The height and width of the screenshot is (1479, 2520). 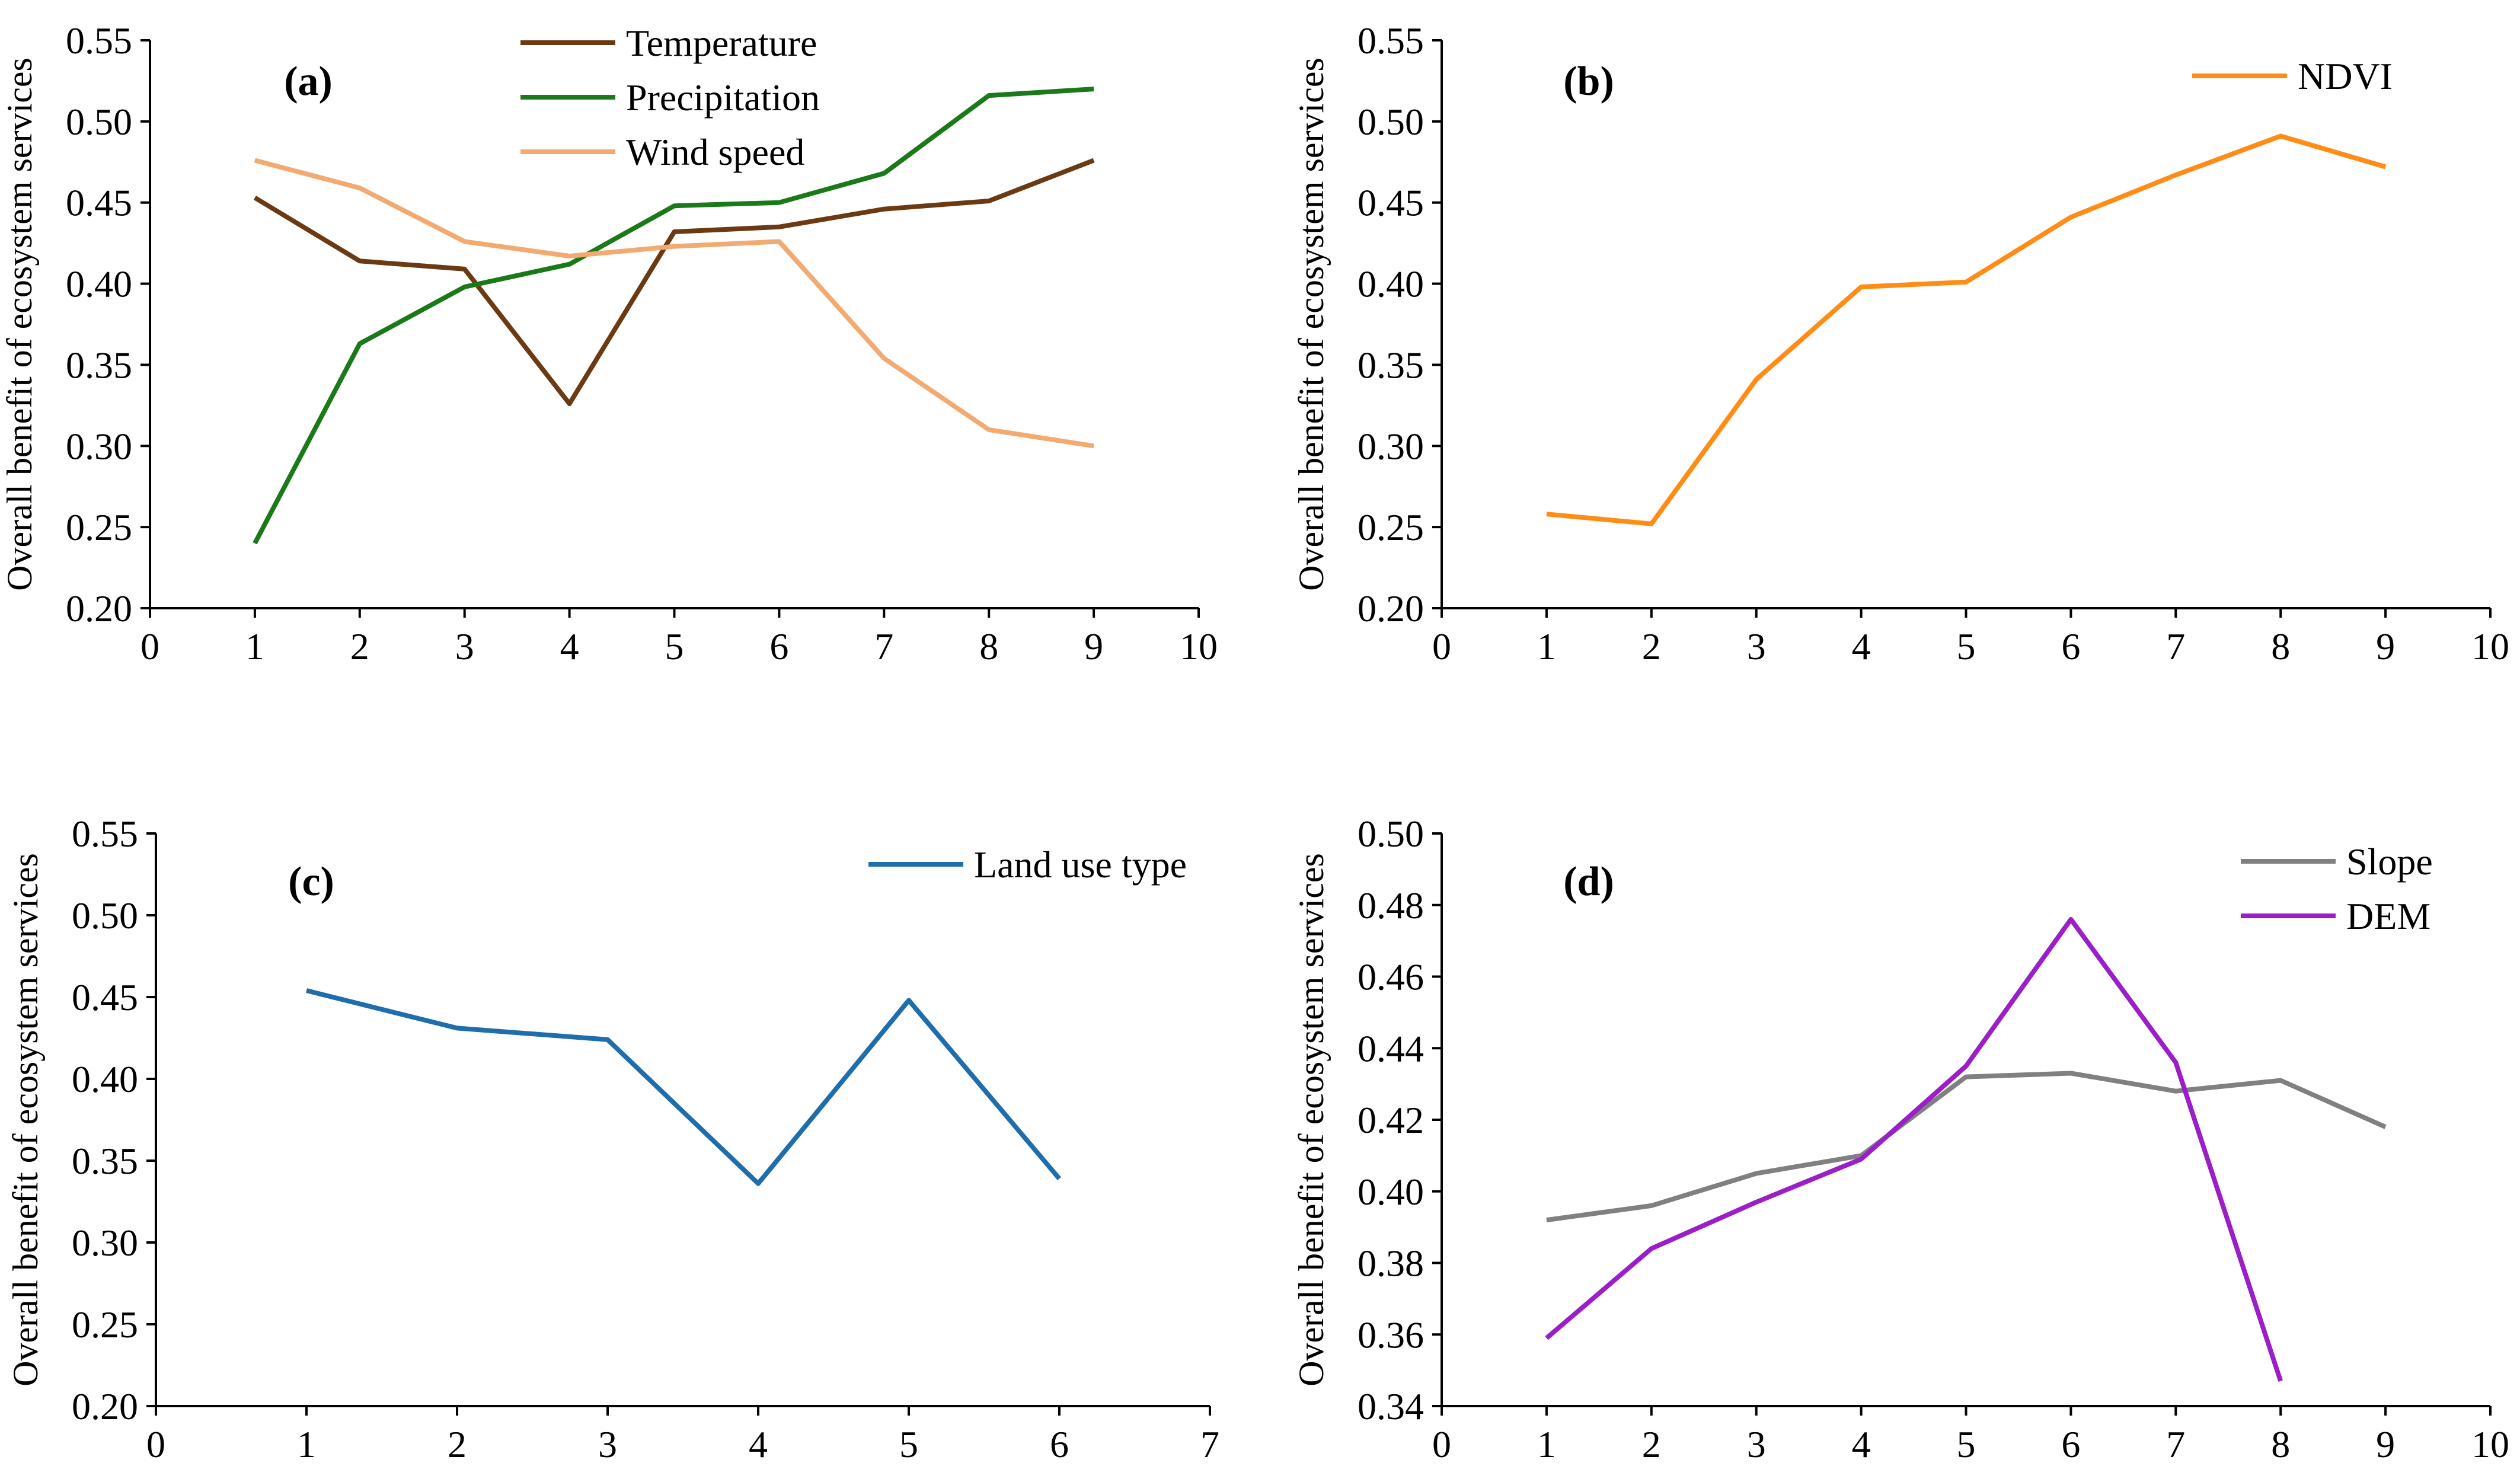 What do you see at coordinates (2345, 76) in the screenshot?
I see `legend-label: NDVI` at bounding box center [2345, 76].